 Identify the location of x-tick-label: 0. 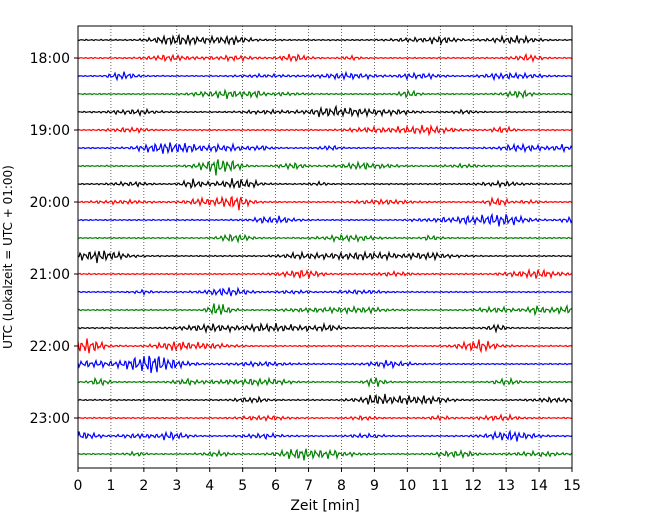
(78, 486).